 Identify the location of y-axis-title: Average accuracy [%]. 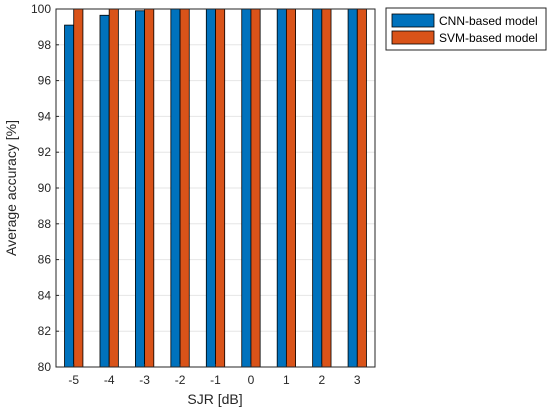
(11, 188).